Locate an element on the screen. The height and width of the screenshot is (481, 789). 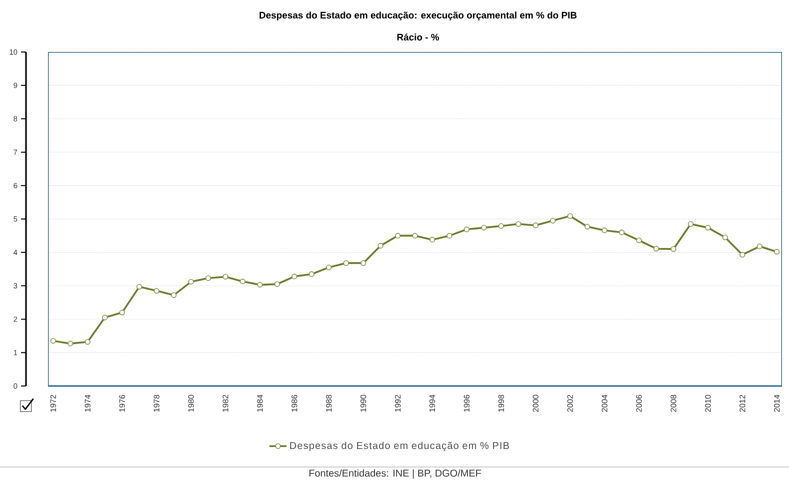
chart-subtitle: Rácio - % is located at coordinates (418, 37).